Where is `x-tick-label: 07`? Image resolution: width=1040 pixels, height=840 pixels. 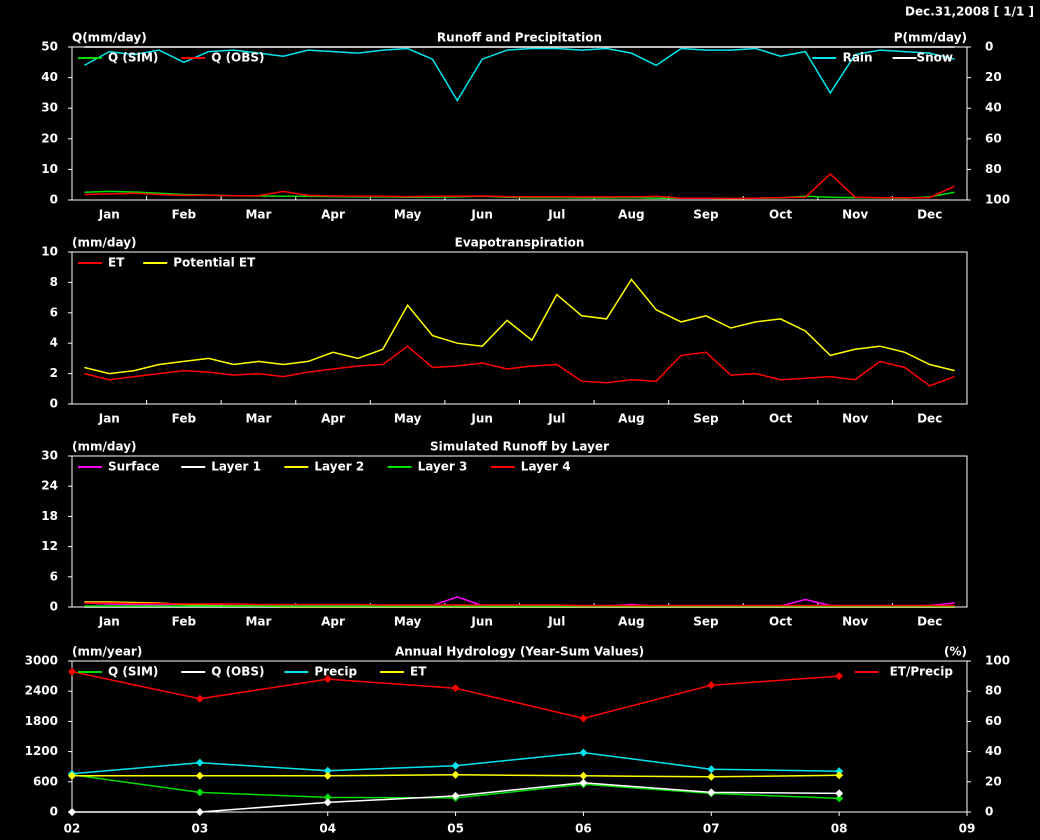 x-tick-label: 07 is located at coordinates (711, 829).